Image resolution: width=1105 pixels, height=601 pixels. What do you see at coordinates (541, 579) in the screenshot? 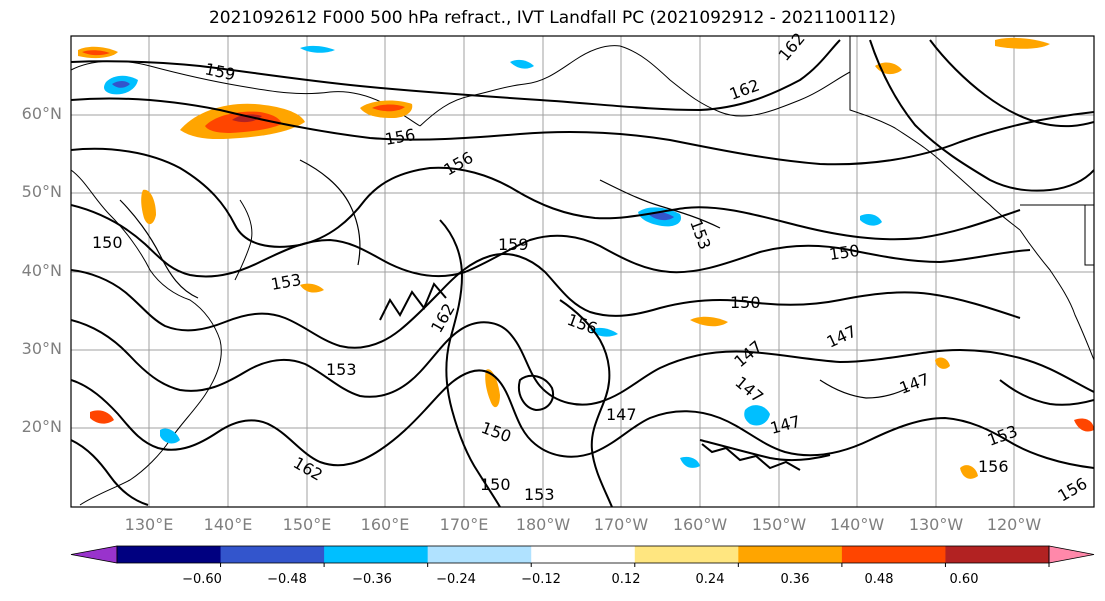
I see `colorbar-tick-label: −0.12` at bounding box center [541, 579].